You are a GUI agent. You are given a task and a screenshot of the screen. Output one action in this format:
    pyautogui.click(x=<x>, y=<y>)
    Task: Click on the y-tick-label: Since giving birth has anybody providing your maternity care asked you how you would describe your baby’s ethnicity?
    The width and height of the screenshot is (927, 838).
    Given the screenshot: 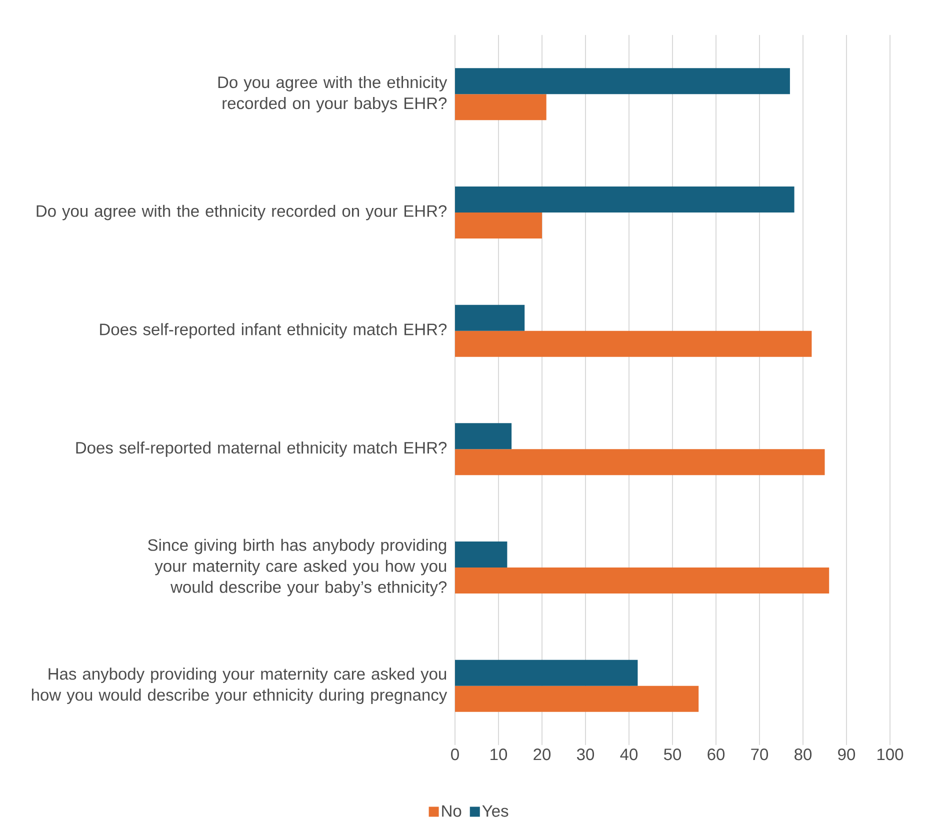 What is the action you would take?
    pyautogui.click(x=297, y=567)
    